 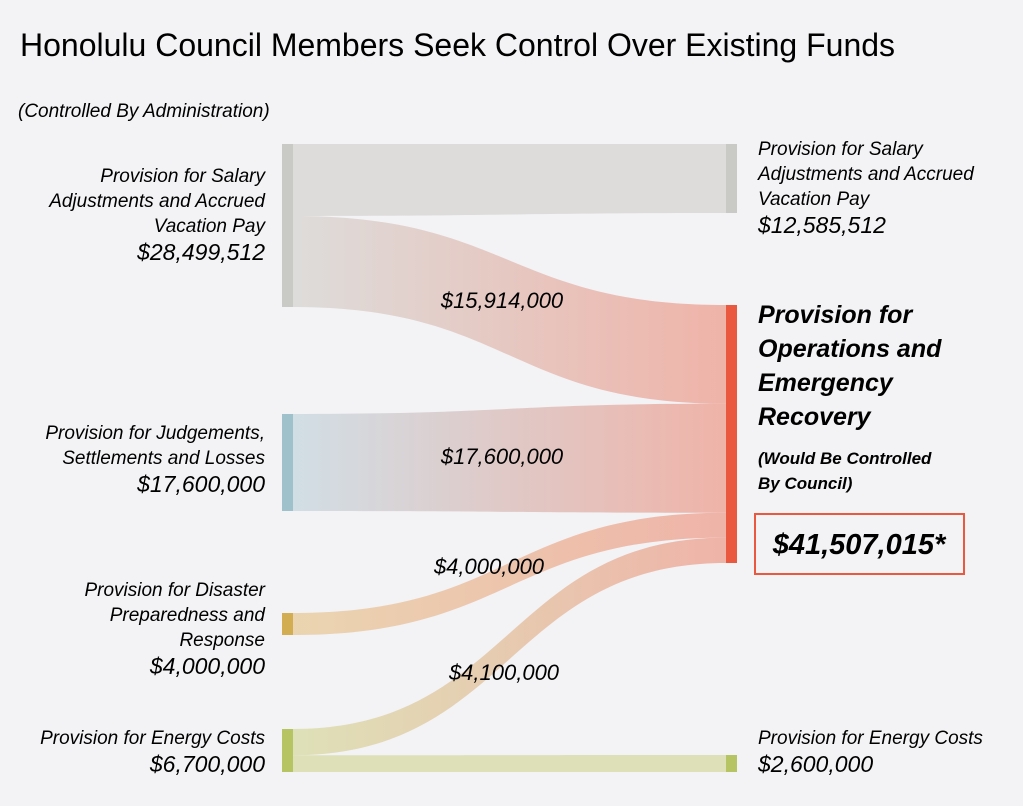 I want to click on source-label-judgements: Settlements and Losses, so click(x=163, y=458).